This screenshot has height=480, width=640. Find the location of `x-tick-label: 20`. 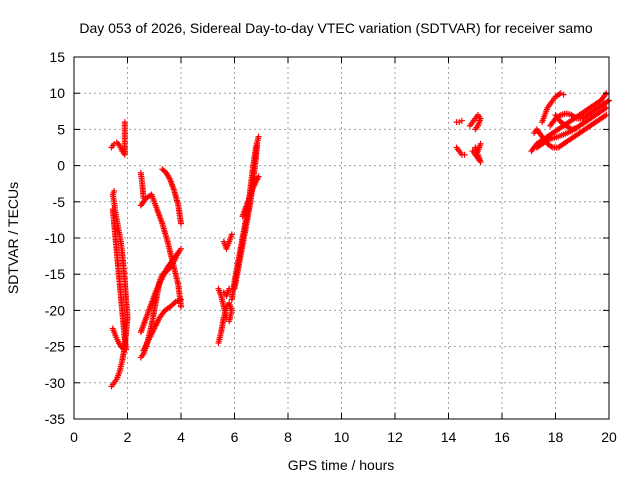

x-tick-label: 20 is located at coordinates (609, 437).